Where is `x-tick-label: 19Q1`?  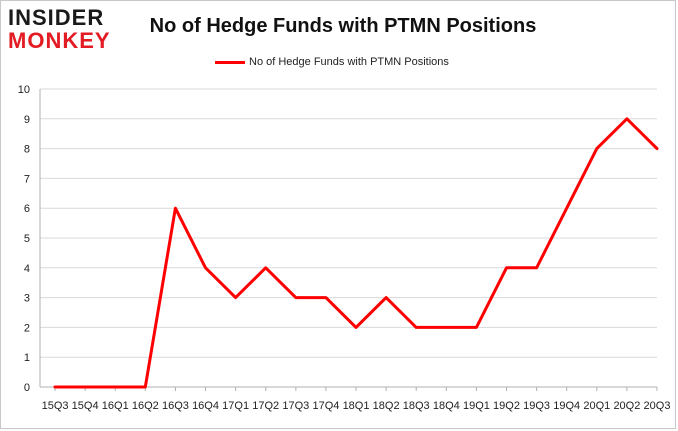
x-tick-label: 19Q1 is located at coordinates (476, 406).